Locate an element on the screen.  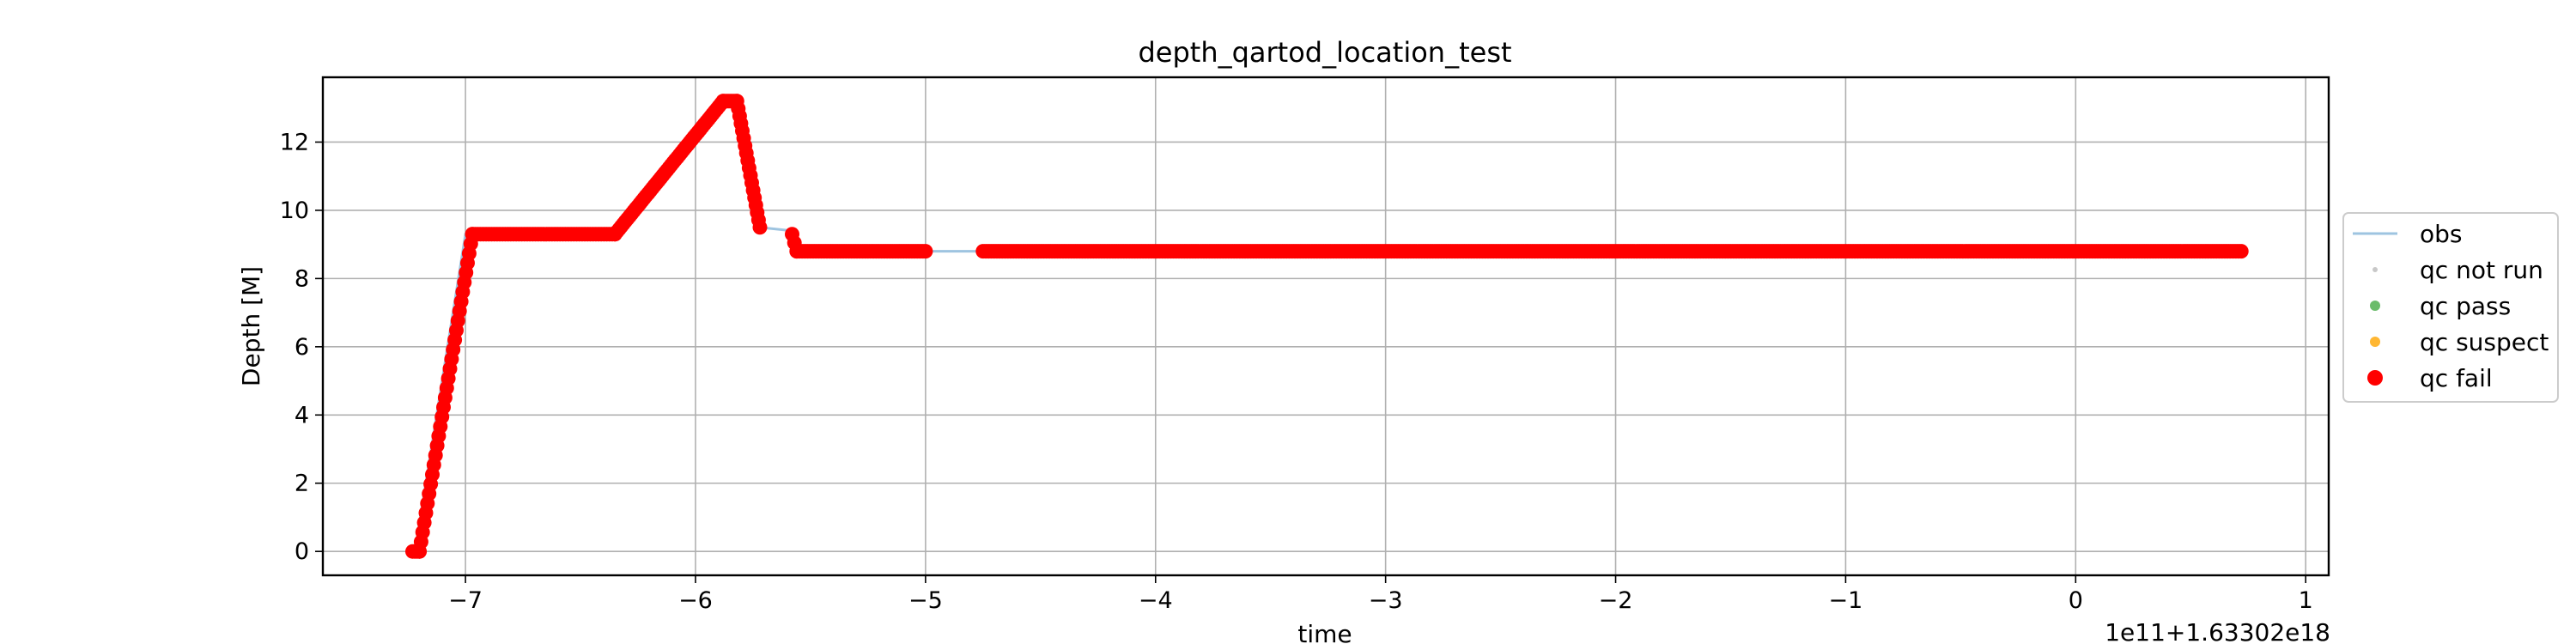
legend-label-qc-not-run: qc not run is located at coordinates (2481, 270).